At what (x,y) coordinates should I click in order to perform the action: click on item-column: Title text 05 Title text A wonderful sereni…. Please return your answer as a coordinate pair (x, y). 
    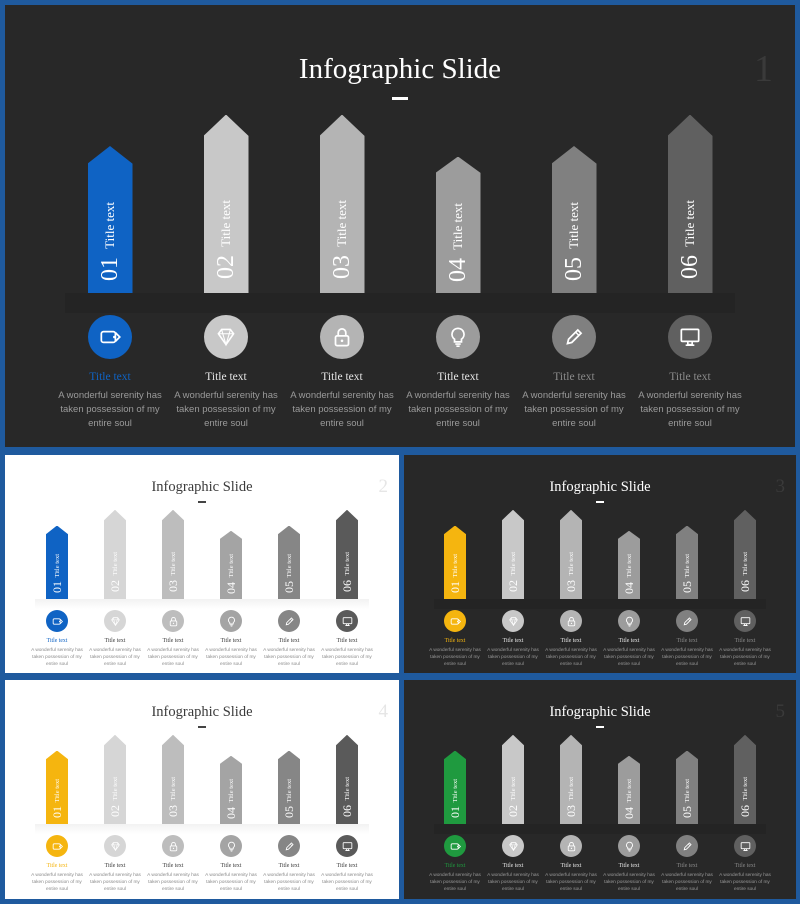
    Looking at the image, I should click on (574, 226).